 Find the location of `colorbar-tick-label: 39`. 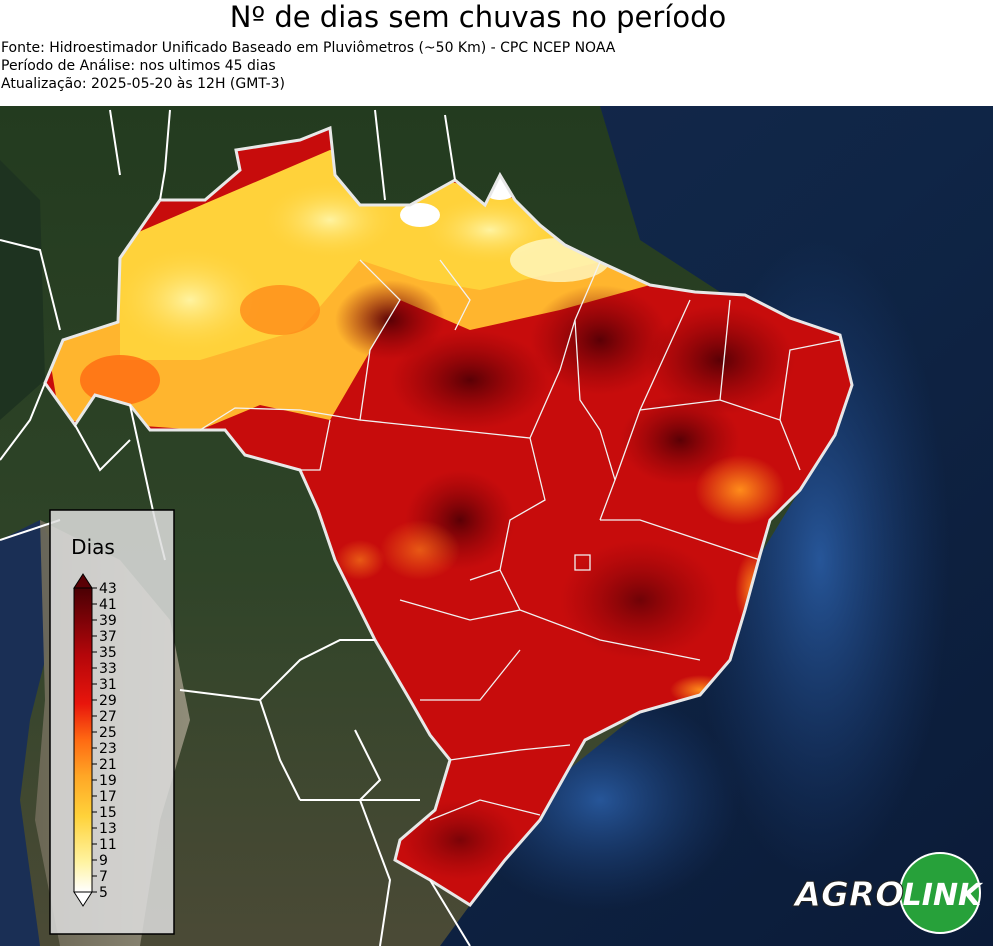

colorbar-tick-label: 39 is located at coordinates (108, 621).